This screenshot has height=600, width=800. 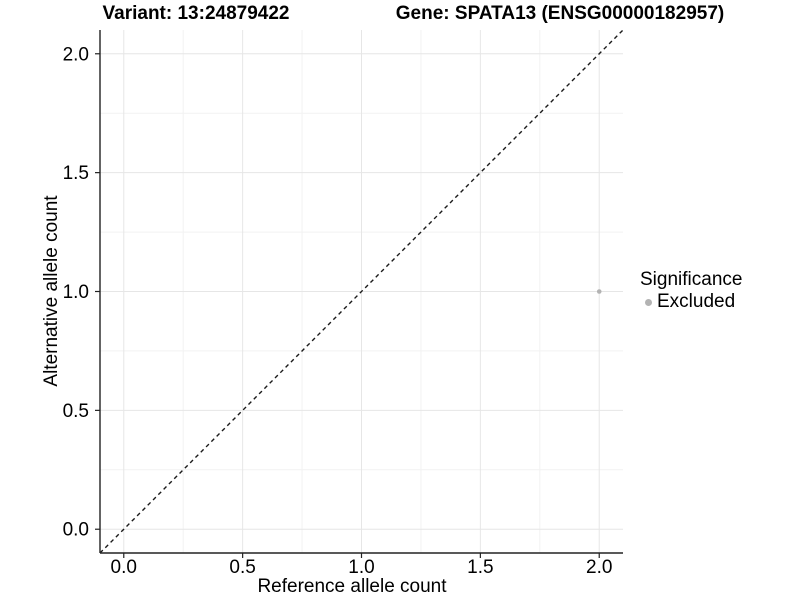 I want to click on y-tick-label: 2.0, so click(x=76, y=54).